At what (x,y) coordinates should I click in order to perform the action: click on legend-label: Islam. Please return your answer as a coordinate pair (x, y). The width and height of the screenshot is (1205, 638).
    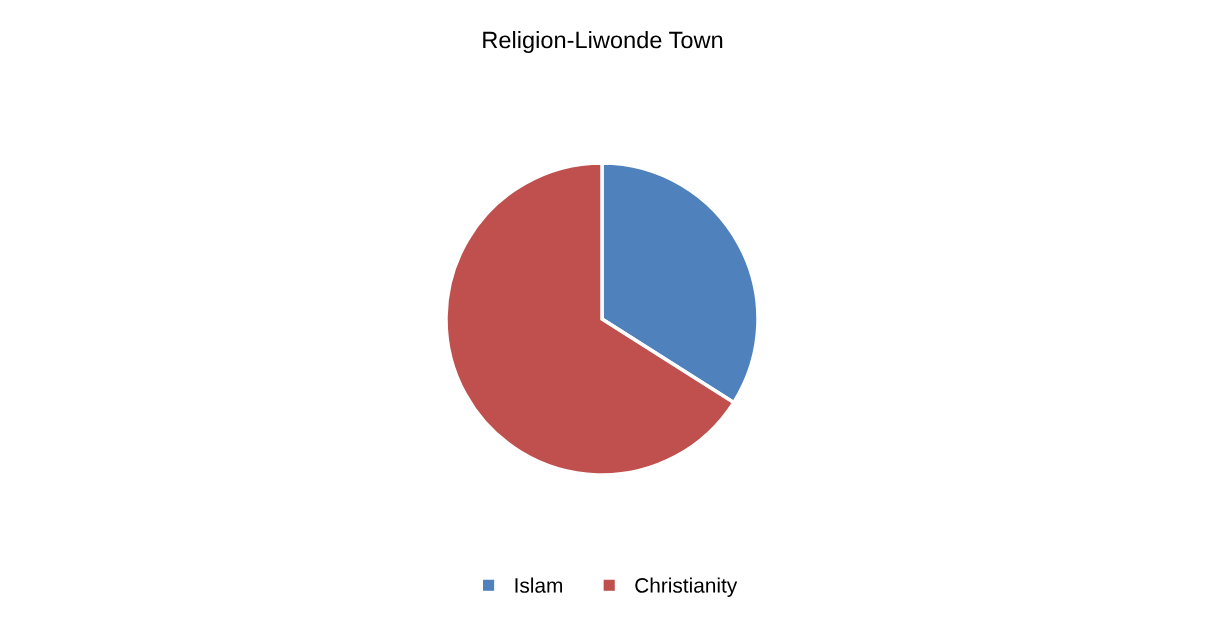
    Looking at the image, I should click on (538, 585).